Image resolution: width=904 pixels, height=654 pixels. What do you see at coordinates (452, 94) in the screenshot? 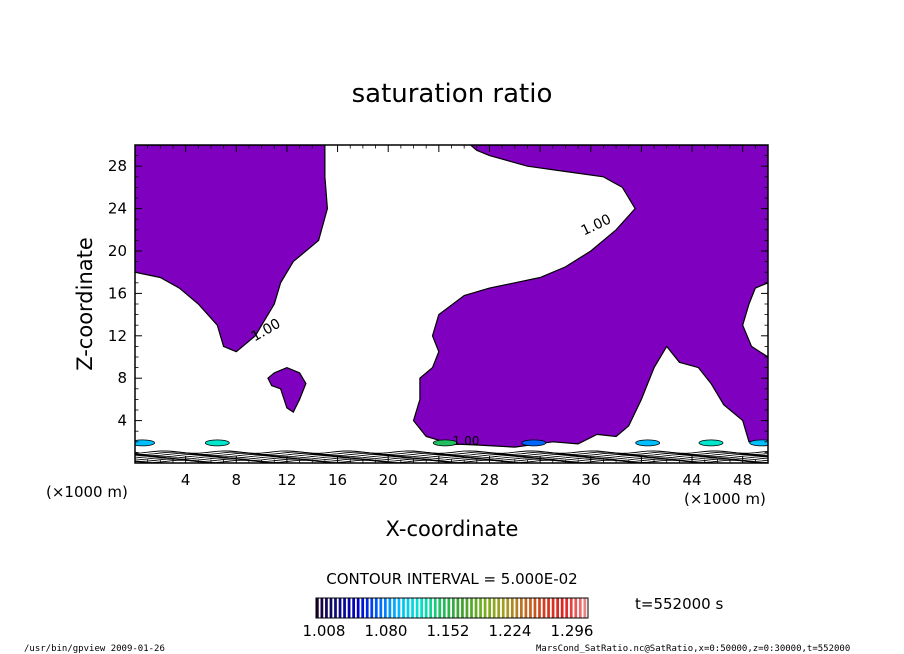
I see `chart-title: saturation ratio` at bounding box center [452, 94].